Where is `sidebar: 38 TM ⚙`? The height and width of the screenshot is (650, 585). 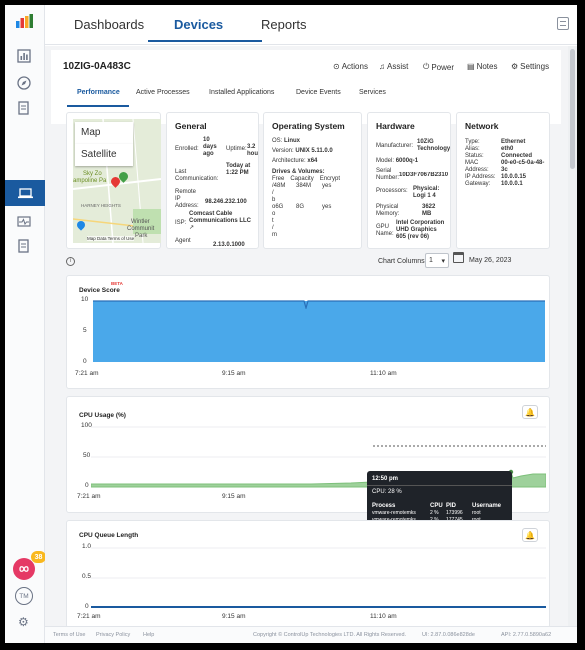 sidebar: 38 TM ⚙ is located at coordinates (25, 324).